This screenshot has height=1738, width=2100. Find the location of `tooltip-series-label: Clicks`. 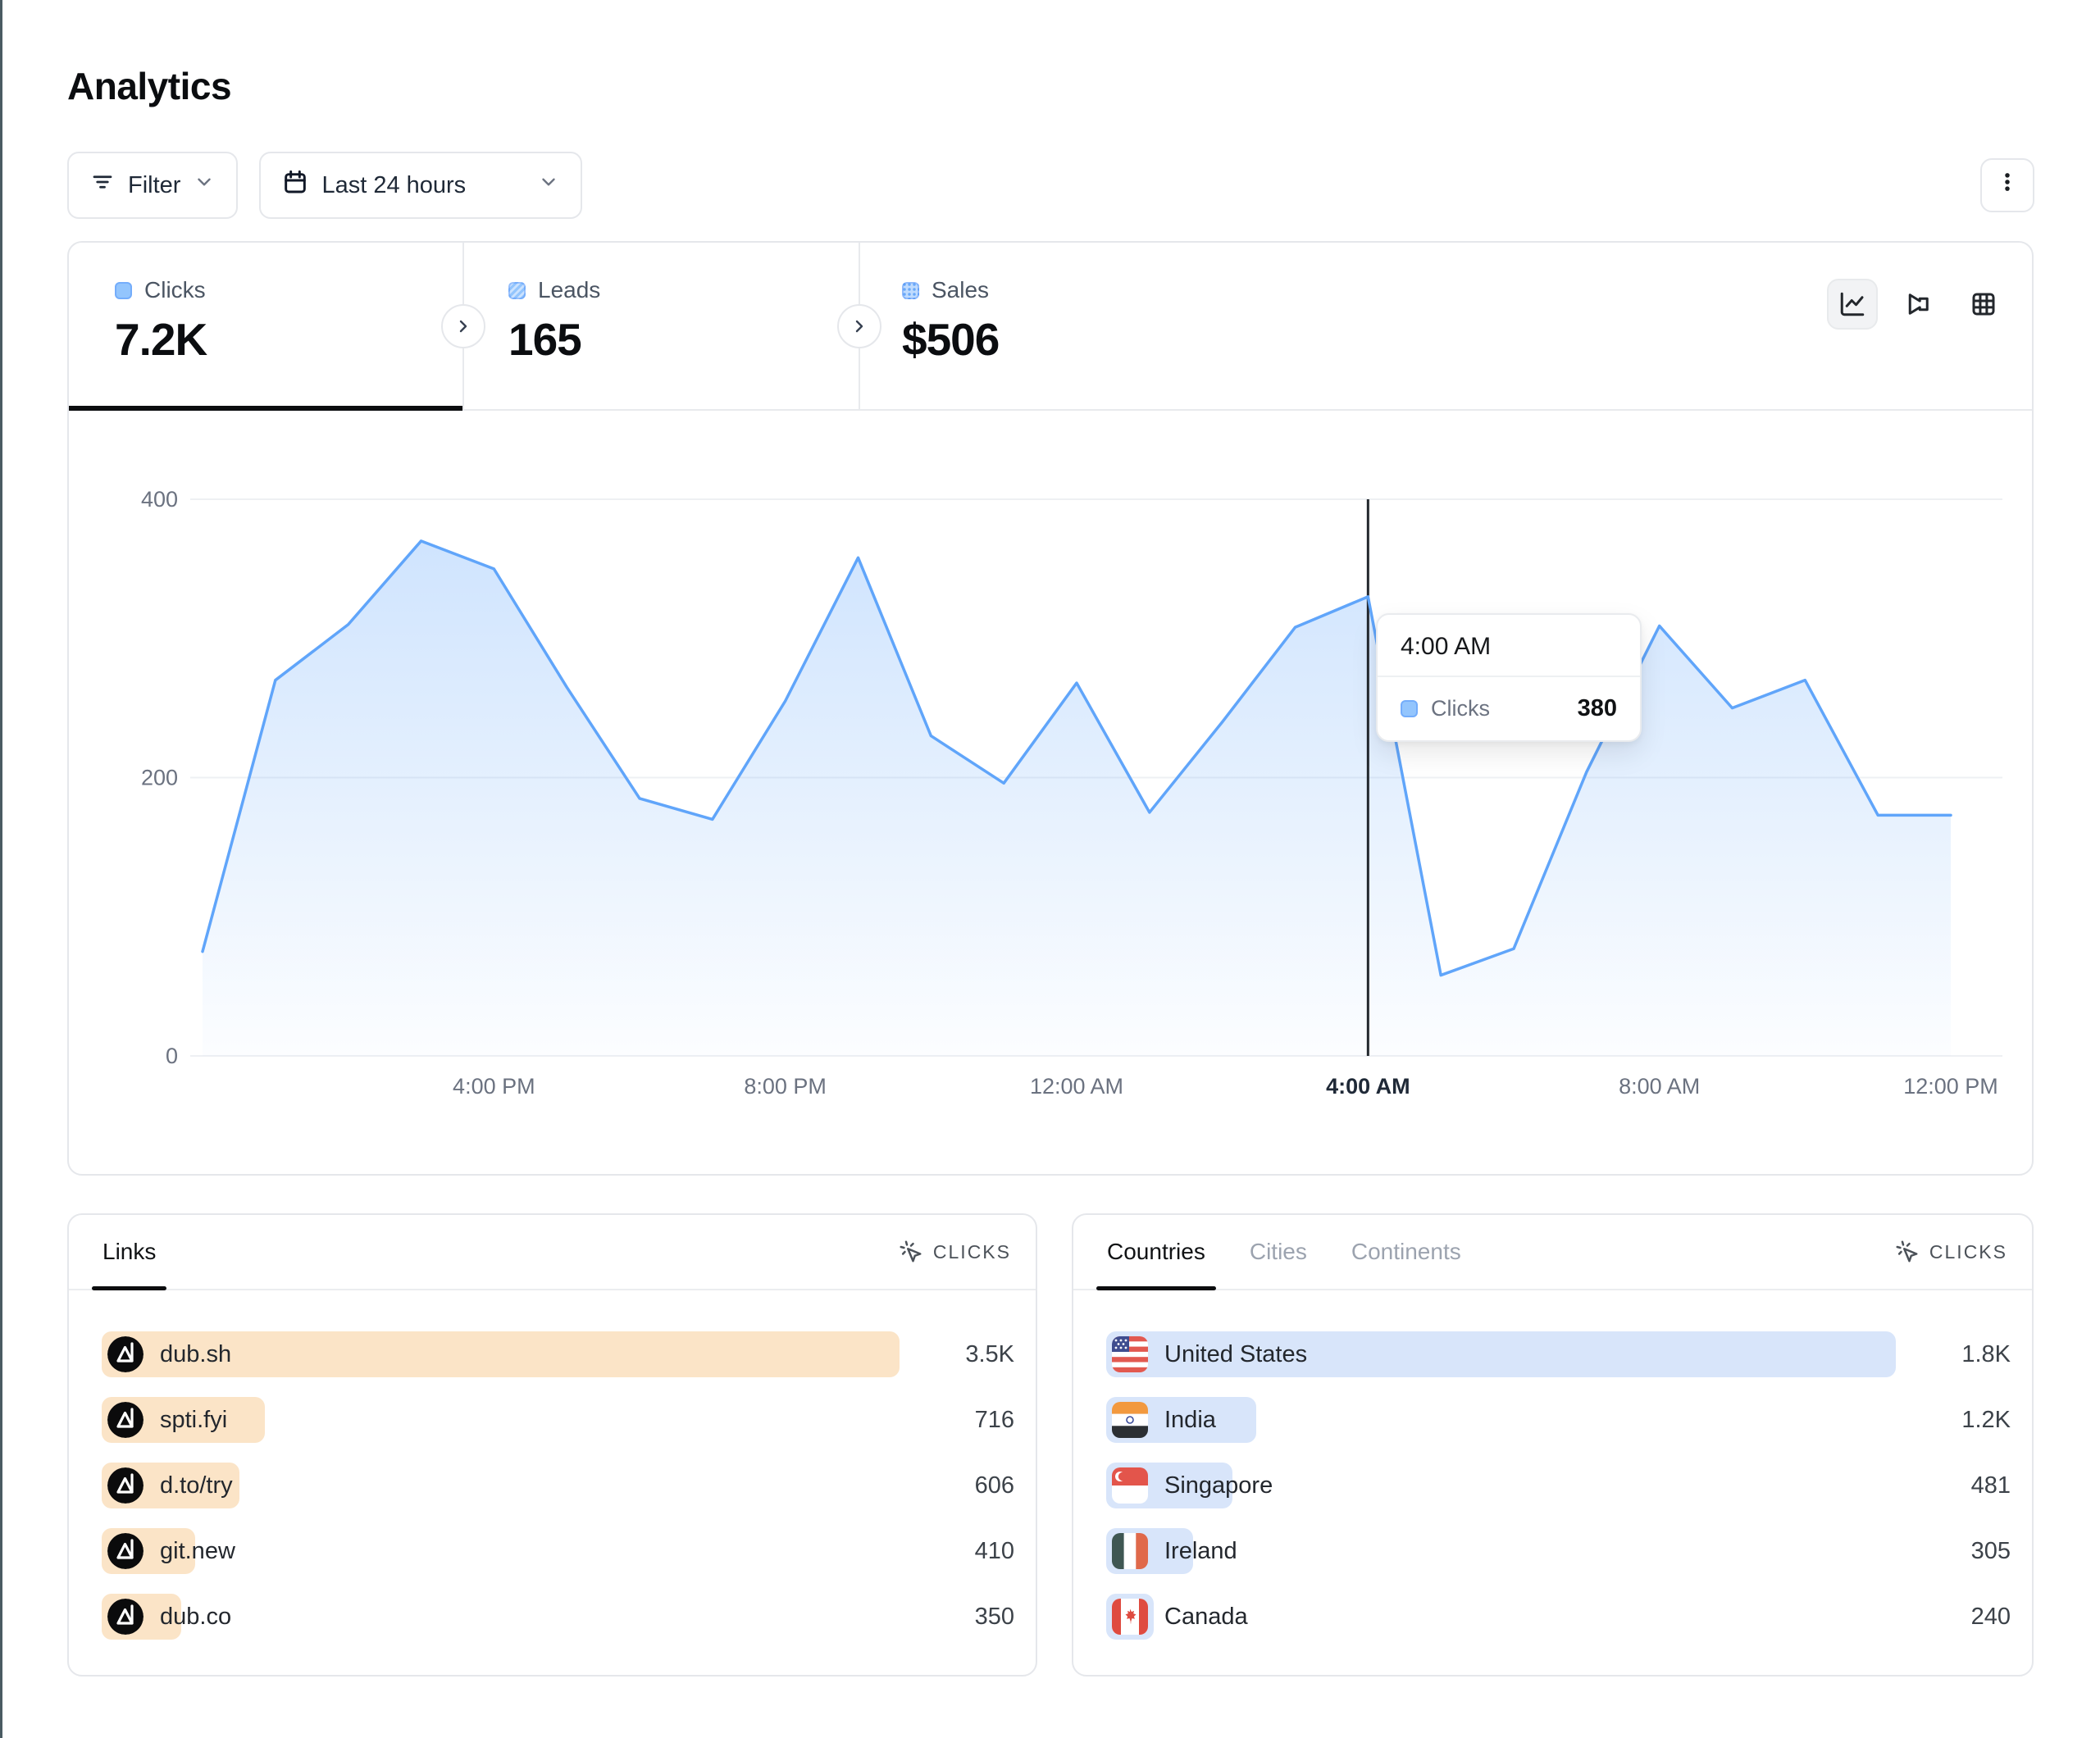

tooltip-series-label: Clicks is located at coordinates (1460, 708).